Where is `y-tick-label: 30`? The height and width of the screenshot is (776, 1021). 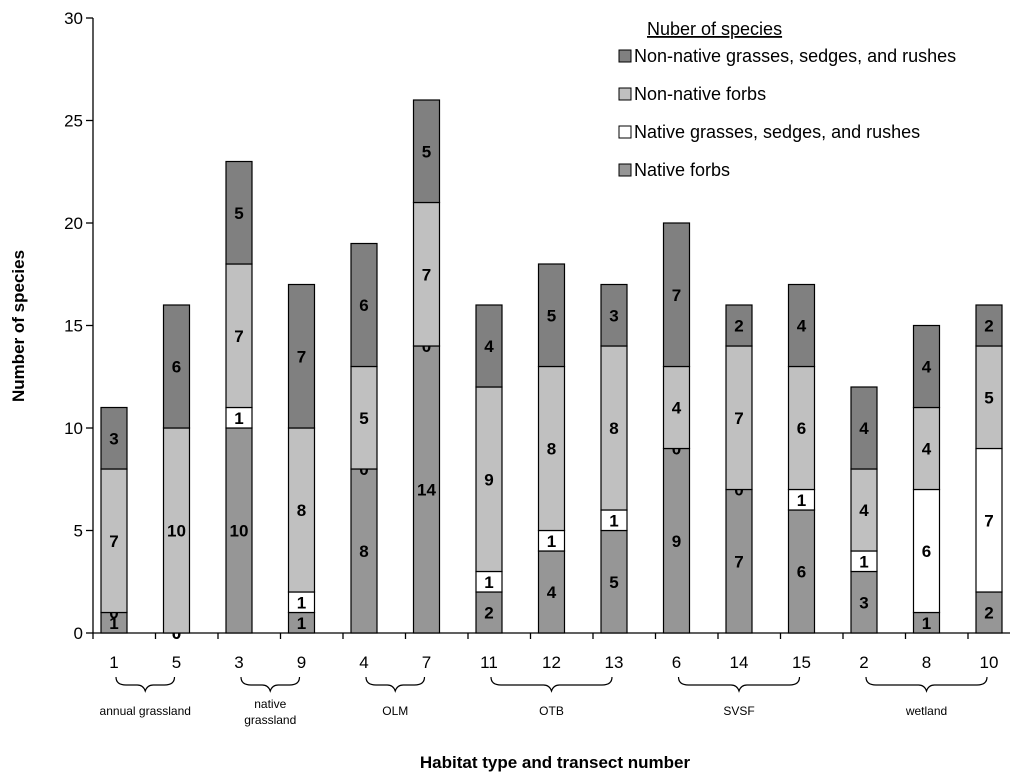 y-tick-label: 30 is located at coordinates (73, 18).